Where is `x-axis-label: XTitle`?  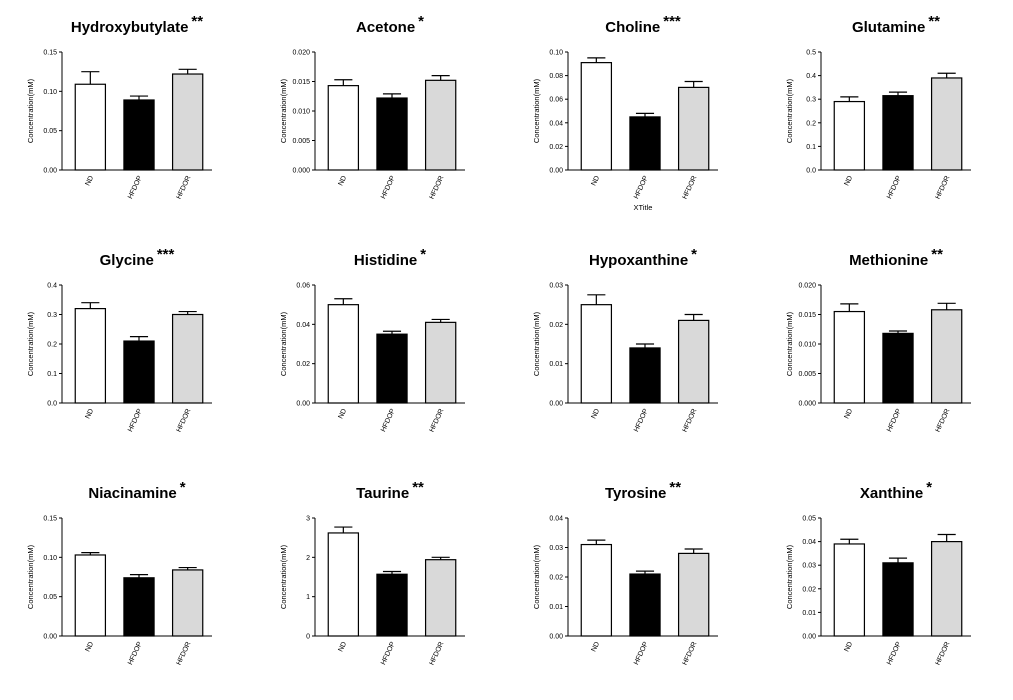
x-axis-label: XTitle is located at coordinates (643, 207).